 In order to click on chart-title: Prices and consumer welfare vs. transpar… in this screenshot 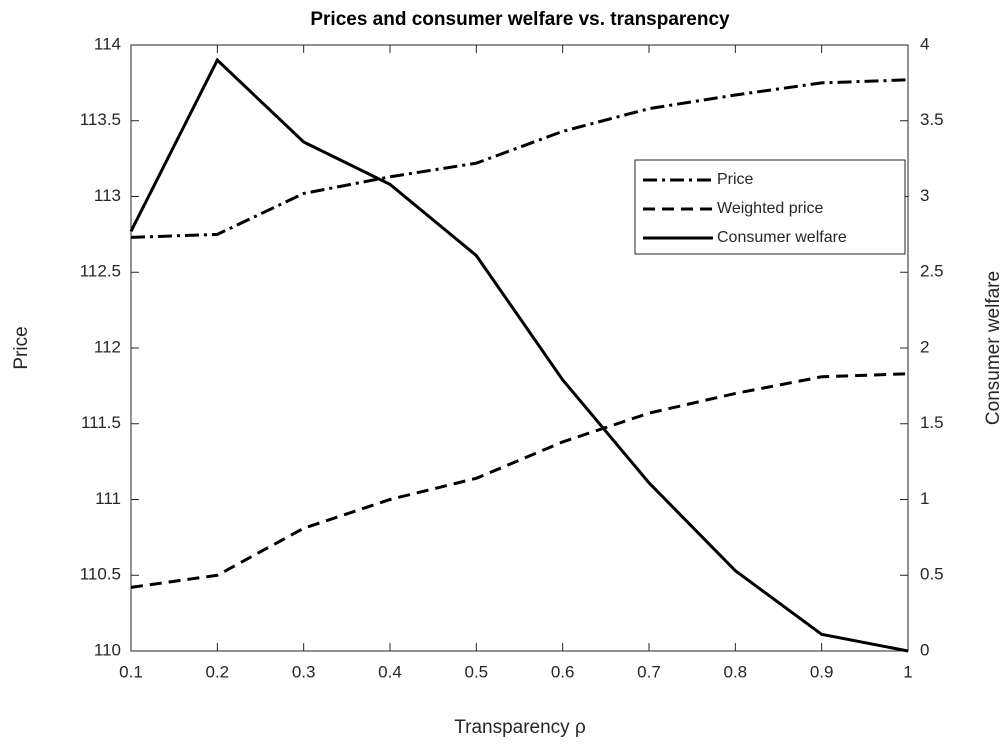, I will do `click(520, 19)`.